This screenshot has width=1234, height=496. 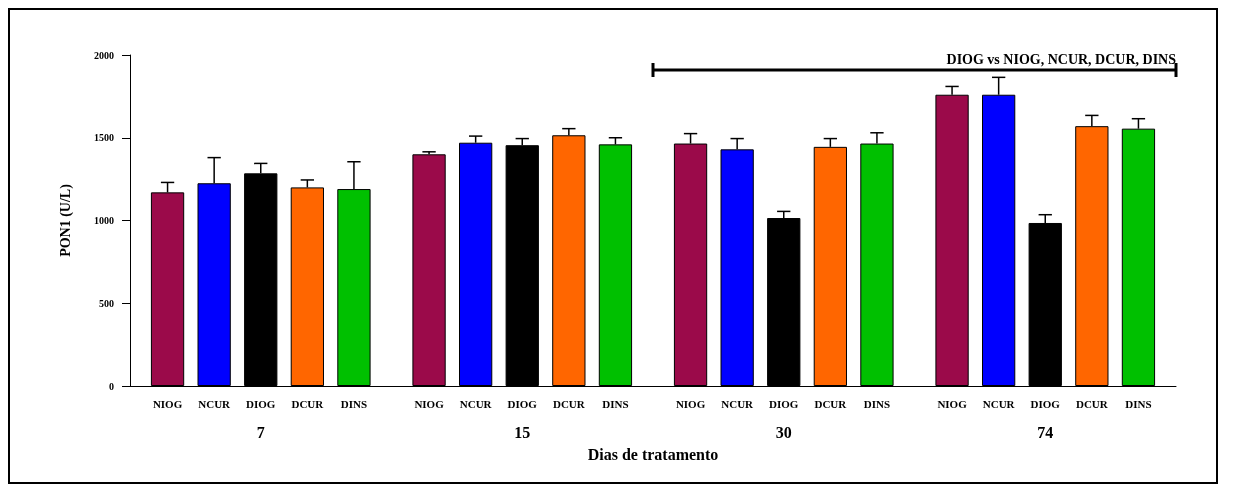 I want to click on series-label: NIOG, so click(x=167, y=403).